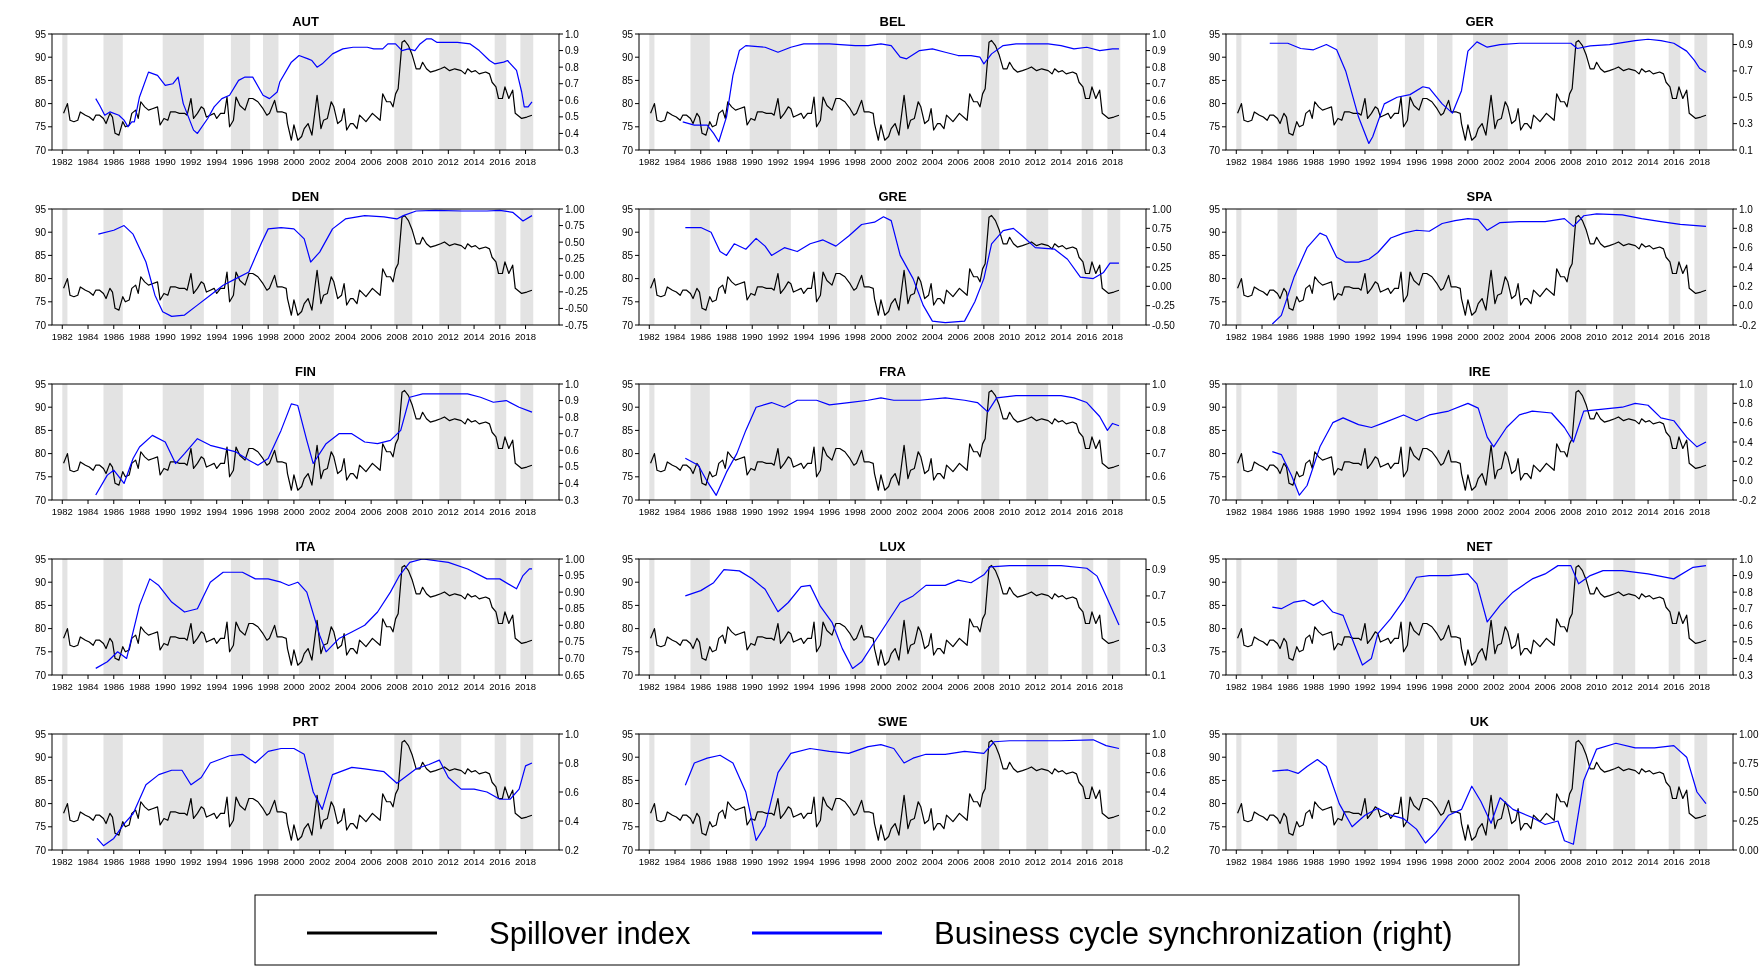 The image size is (1764, 966). Describe the element at coordinates (320, 161) in the screenshot. I see `x-tick-label: 2002` at that location.